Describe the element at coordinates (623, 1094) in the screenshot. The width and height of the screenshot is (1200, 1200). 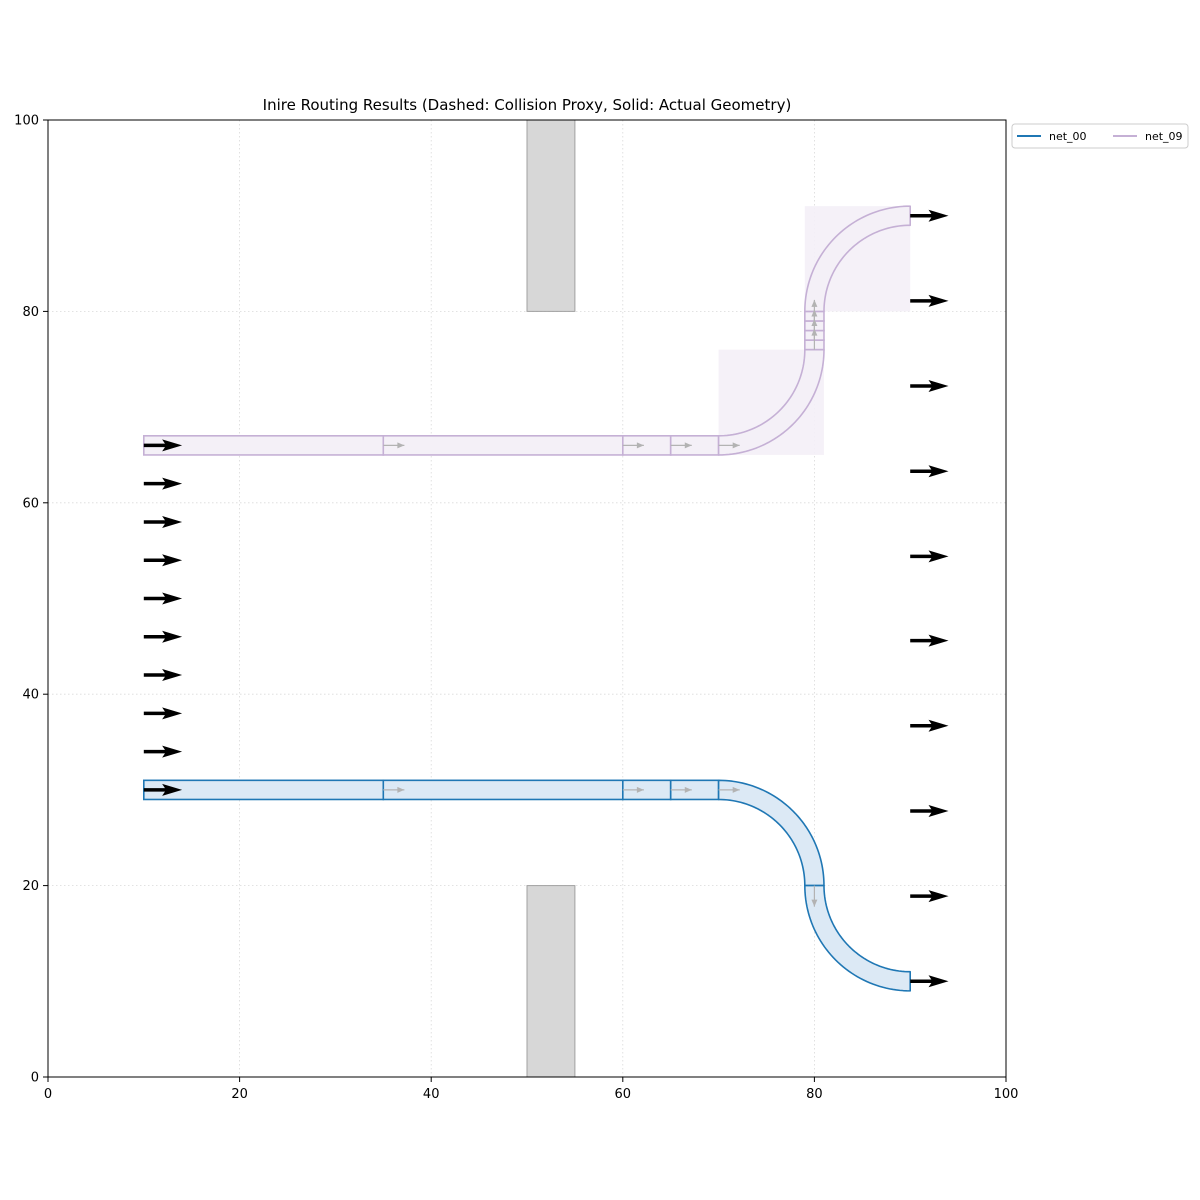
I see `x-tick-label: 60` at that location.